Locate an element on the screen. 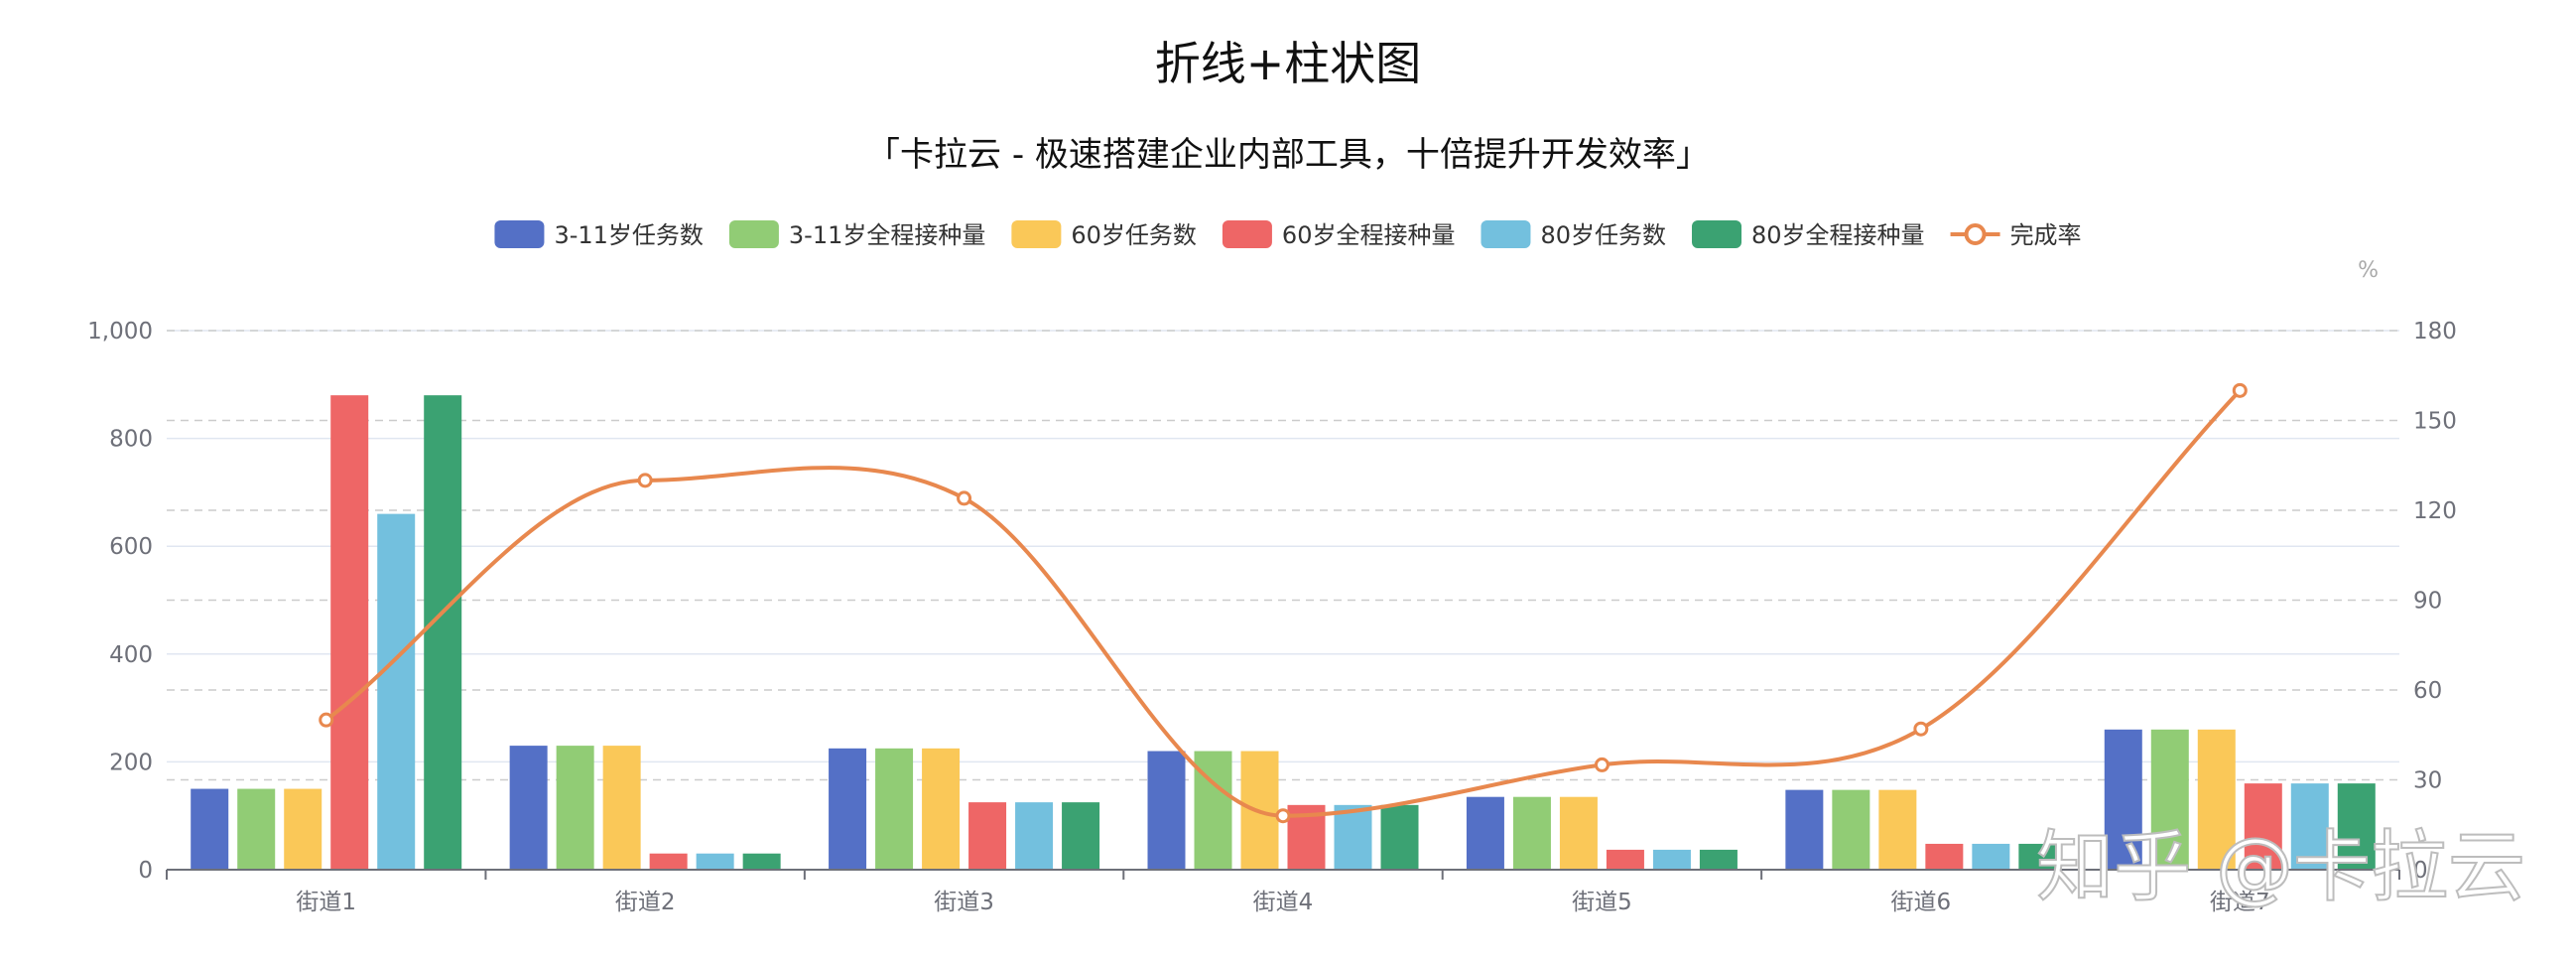 This screenshot has width=2576, height=965. x-tick-label: 街道2 is located at coordinates (645, 902).